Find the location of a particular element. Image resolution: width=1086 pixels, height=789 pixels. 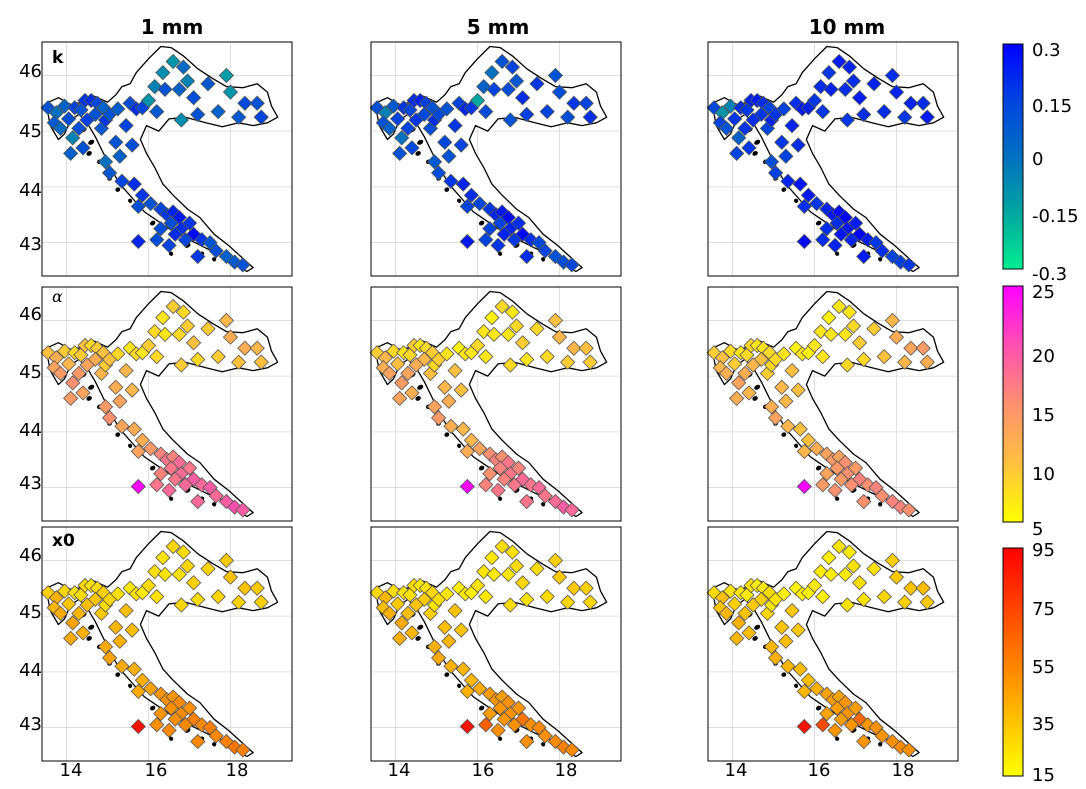

panel-x0-5mm is located at coordinates (495, 644).